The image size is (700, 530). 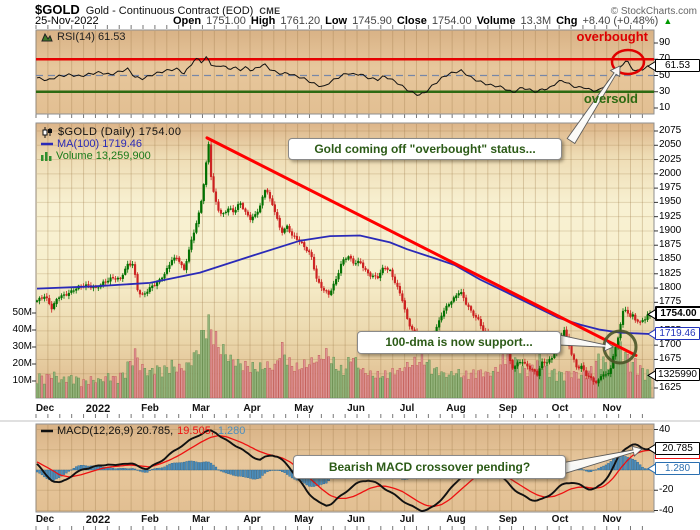 What do you see at coordinates (666, 489) in the screenshot?
I see `macd-tick-label: -20` at bounding box center [666, 489].